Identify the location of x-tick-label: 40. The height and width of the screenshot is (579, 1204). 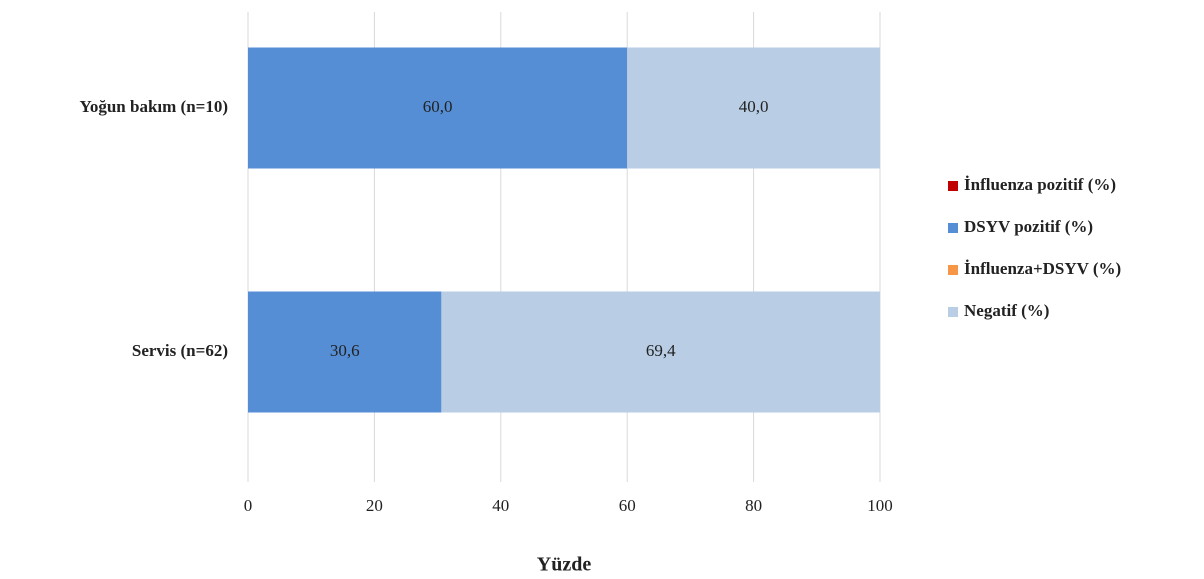
(500, 505).